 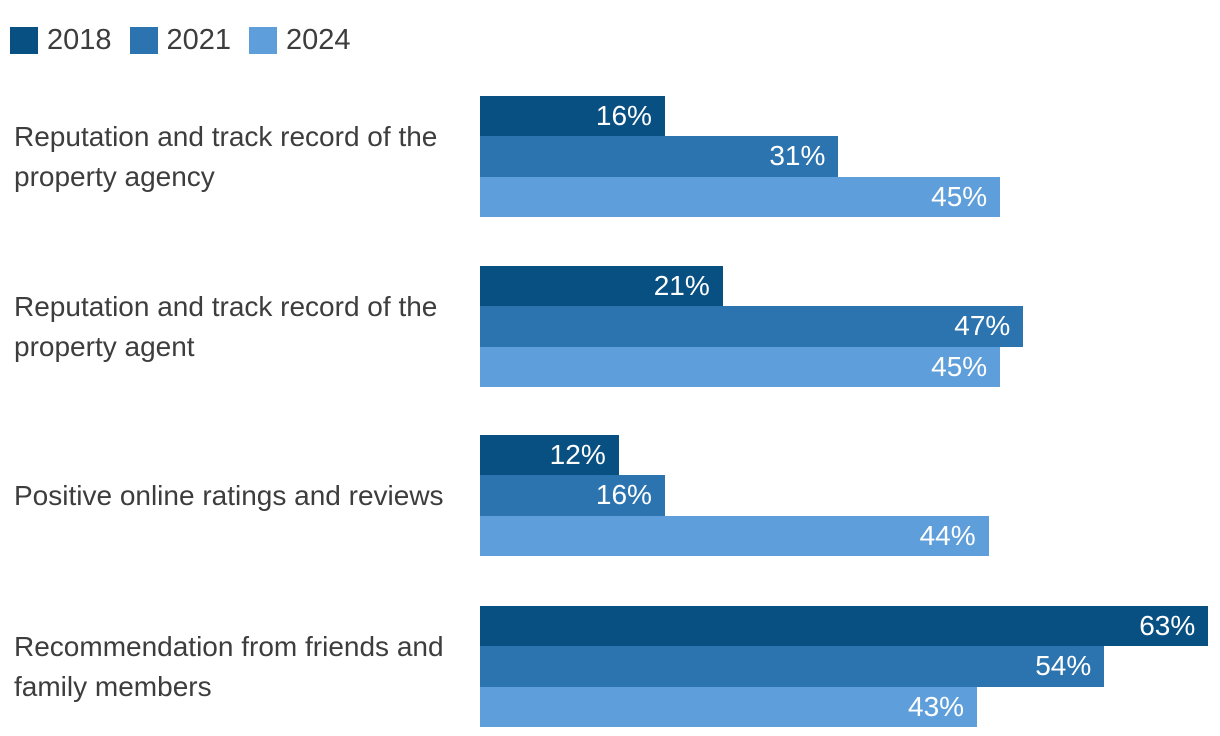 What do you see at coordinates (1063, 666) in the screenshot?
I see `bar-value-label: 54%` at bounding box center [1063, 666].